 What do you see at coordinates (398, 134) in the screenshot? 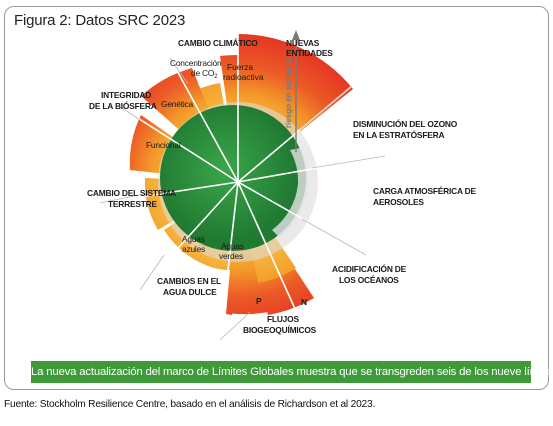
I see `label-ozono-2: EN LA ESTRATÓSFERA` at bounding box center [398, 134].